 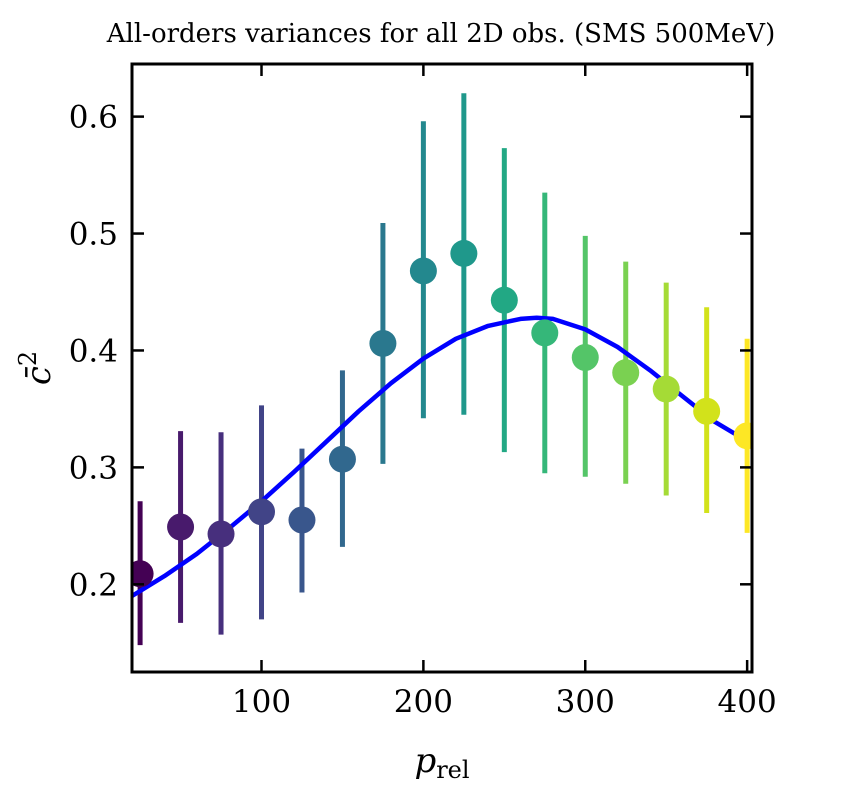 What do you see at coordinates (93, 118) in the screenshot?
I see `y-tick-label: 0.6` at bounding box center [93, 118].